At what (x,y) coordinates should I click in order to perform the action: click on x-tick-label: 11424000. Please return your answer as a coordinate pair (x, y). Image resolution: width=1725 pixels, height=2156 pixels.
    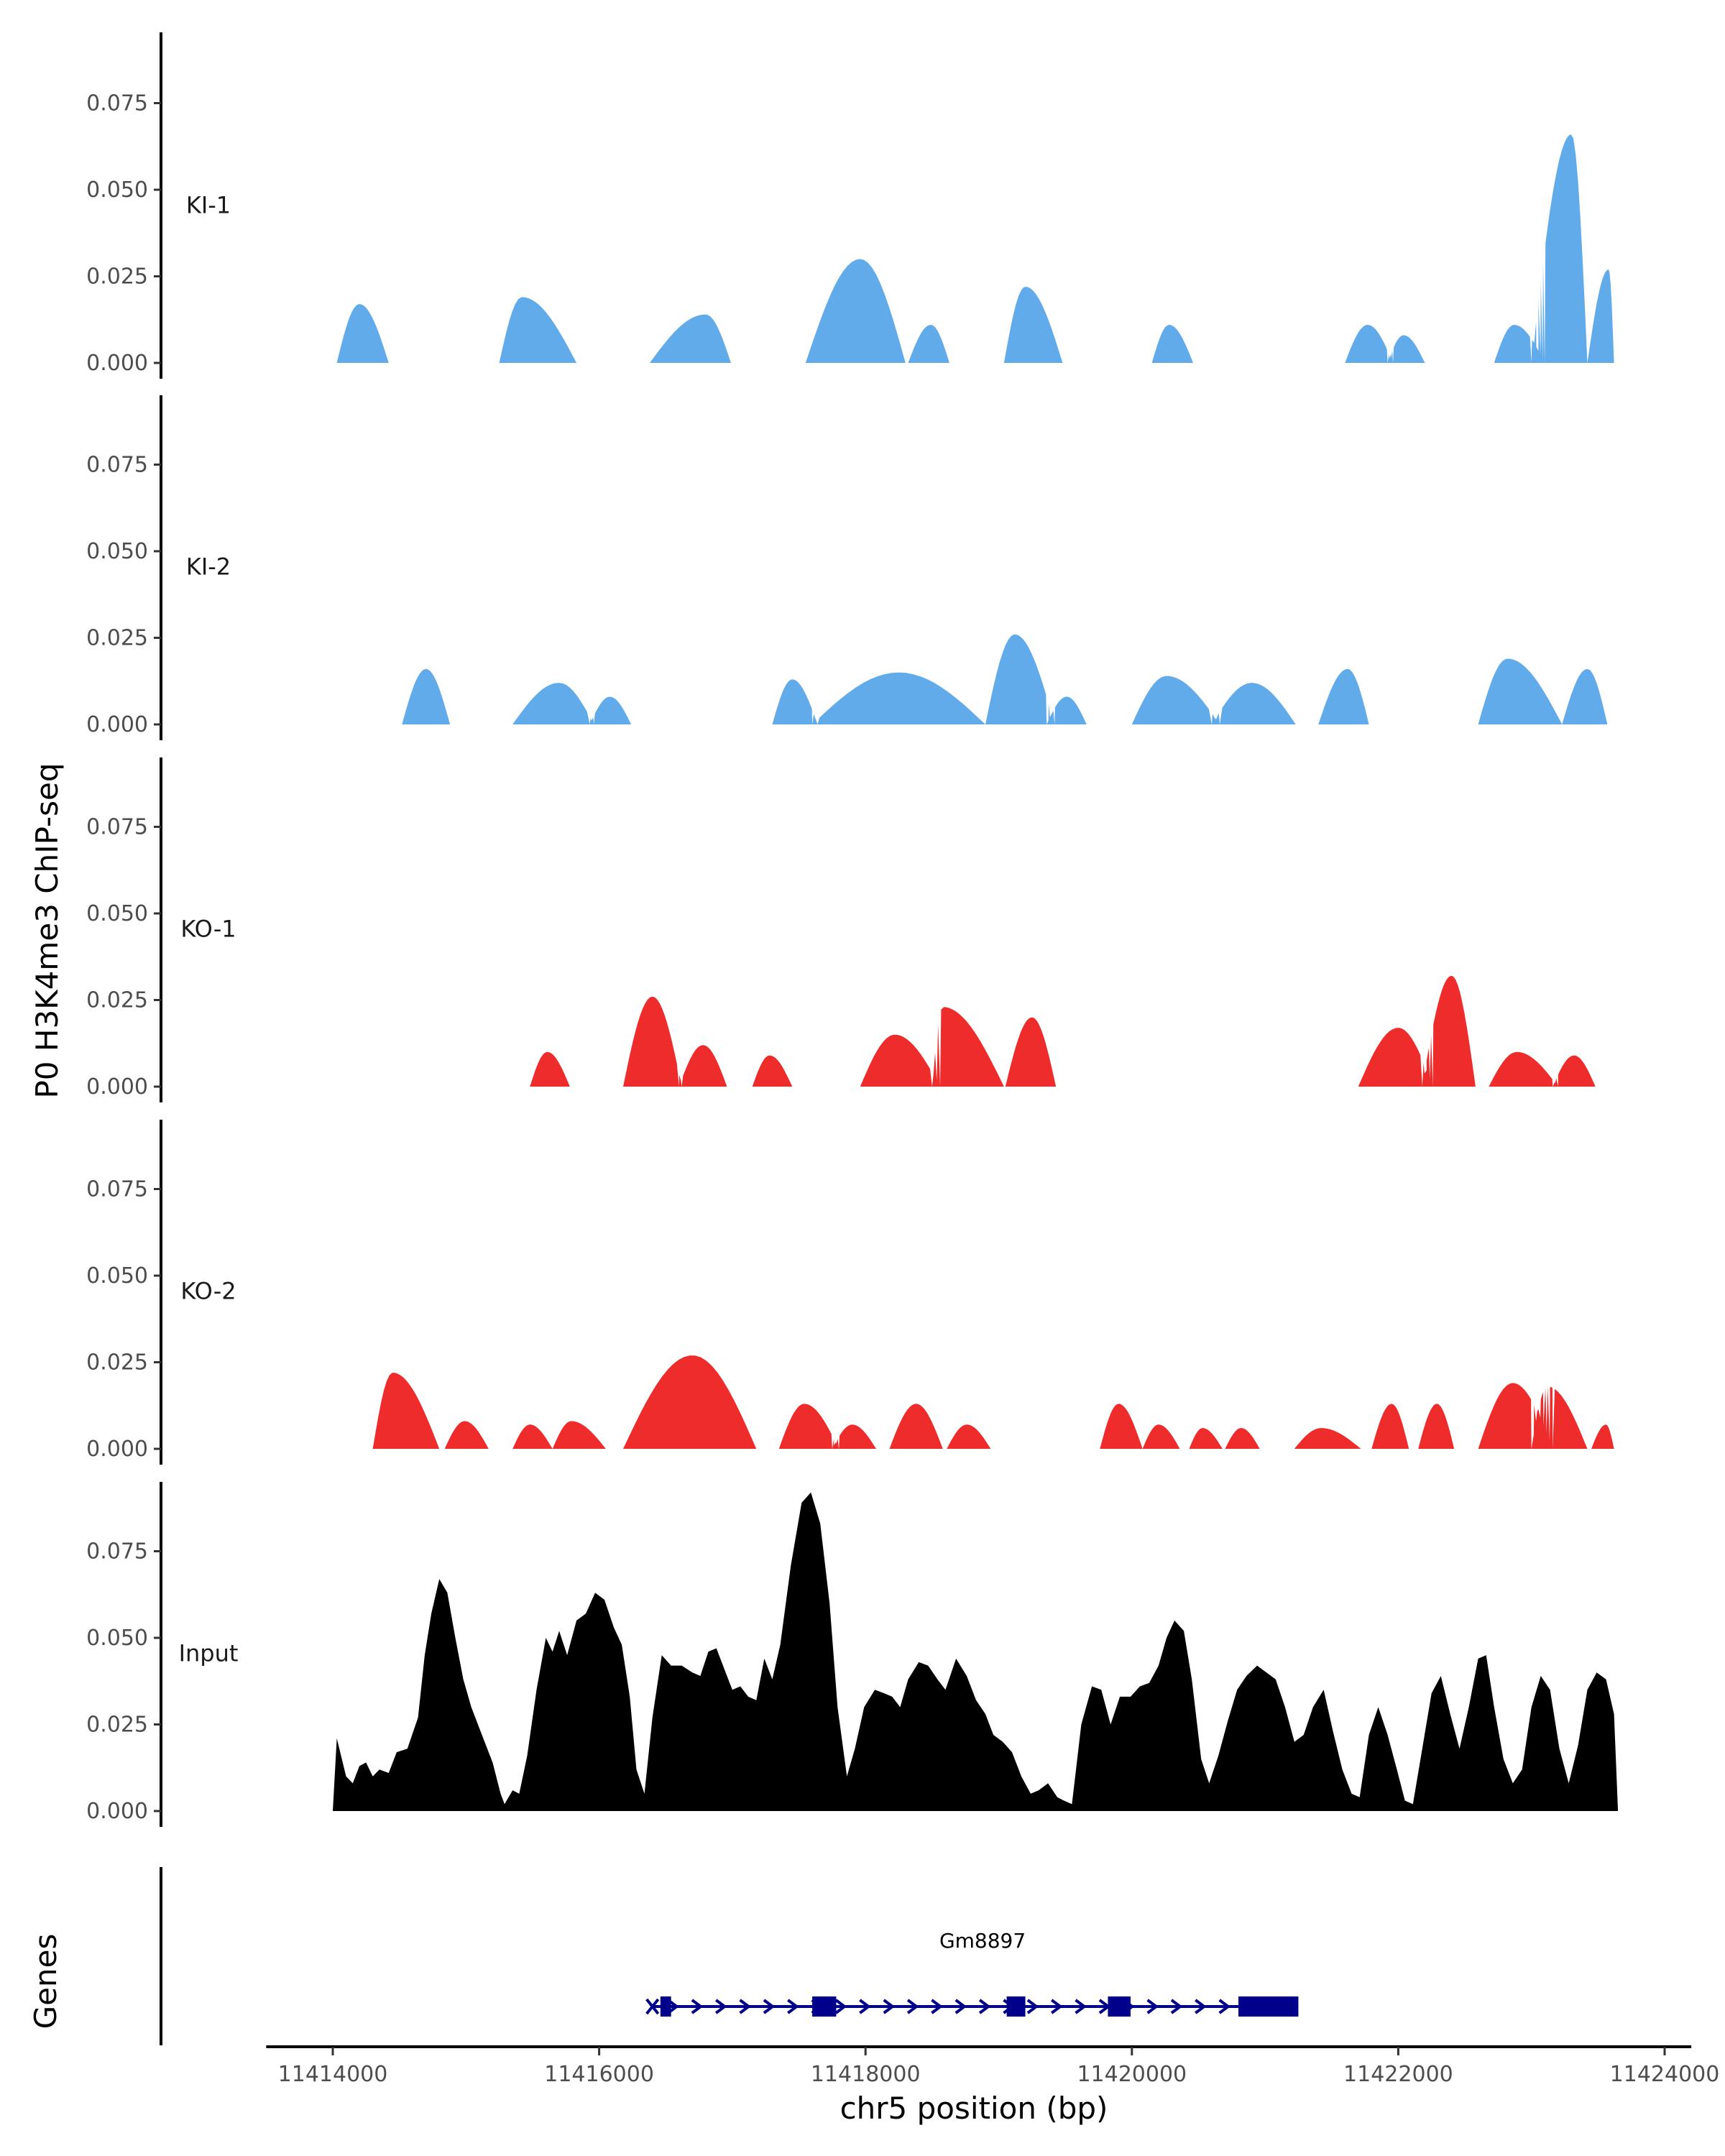
    Looking at the image, I should click on (1665, 2074).